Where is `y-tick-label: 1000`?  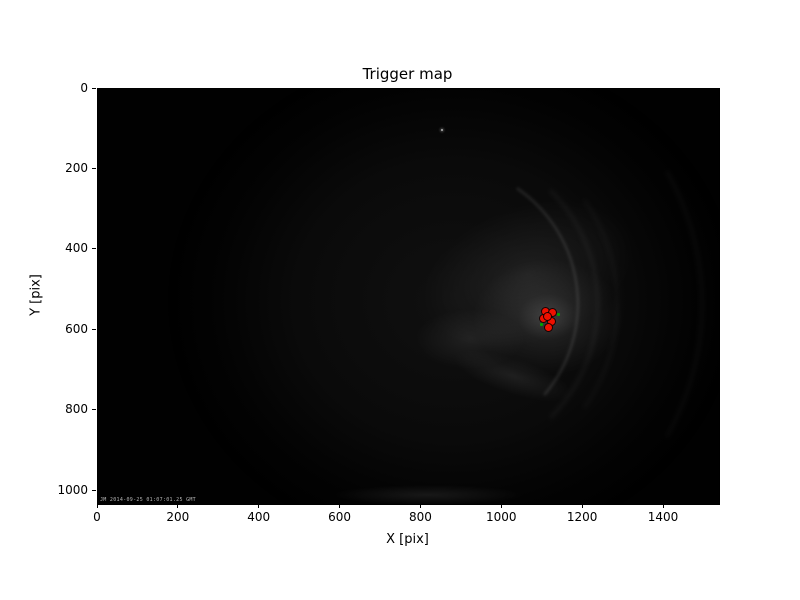 y-tick-label: 1000 is located at coordinates (72, 489).